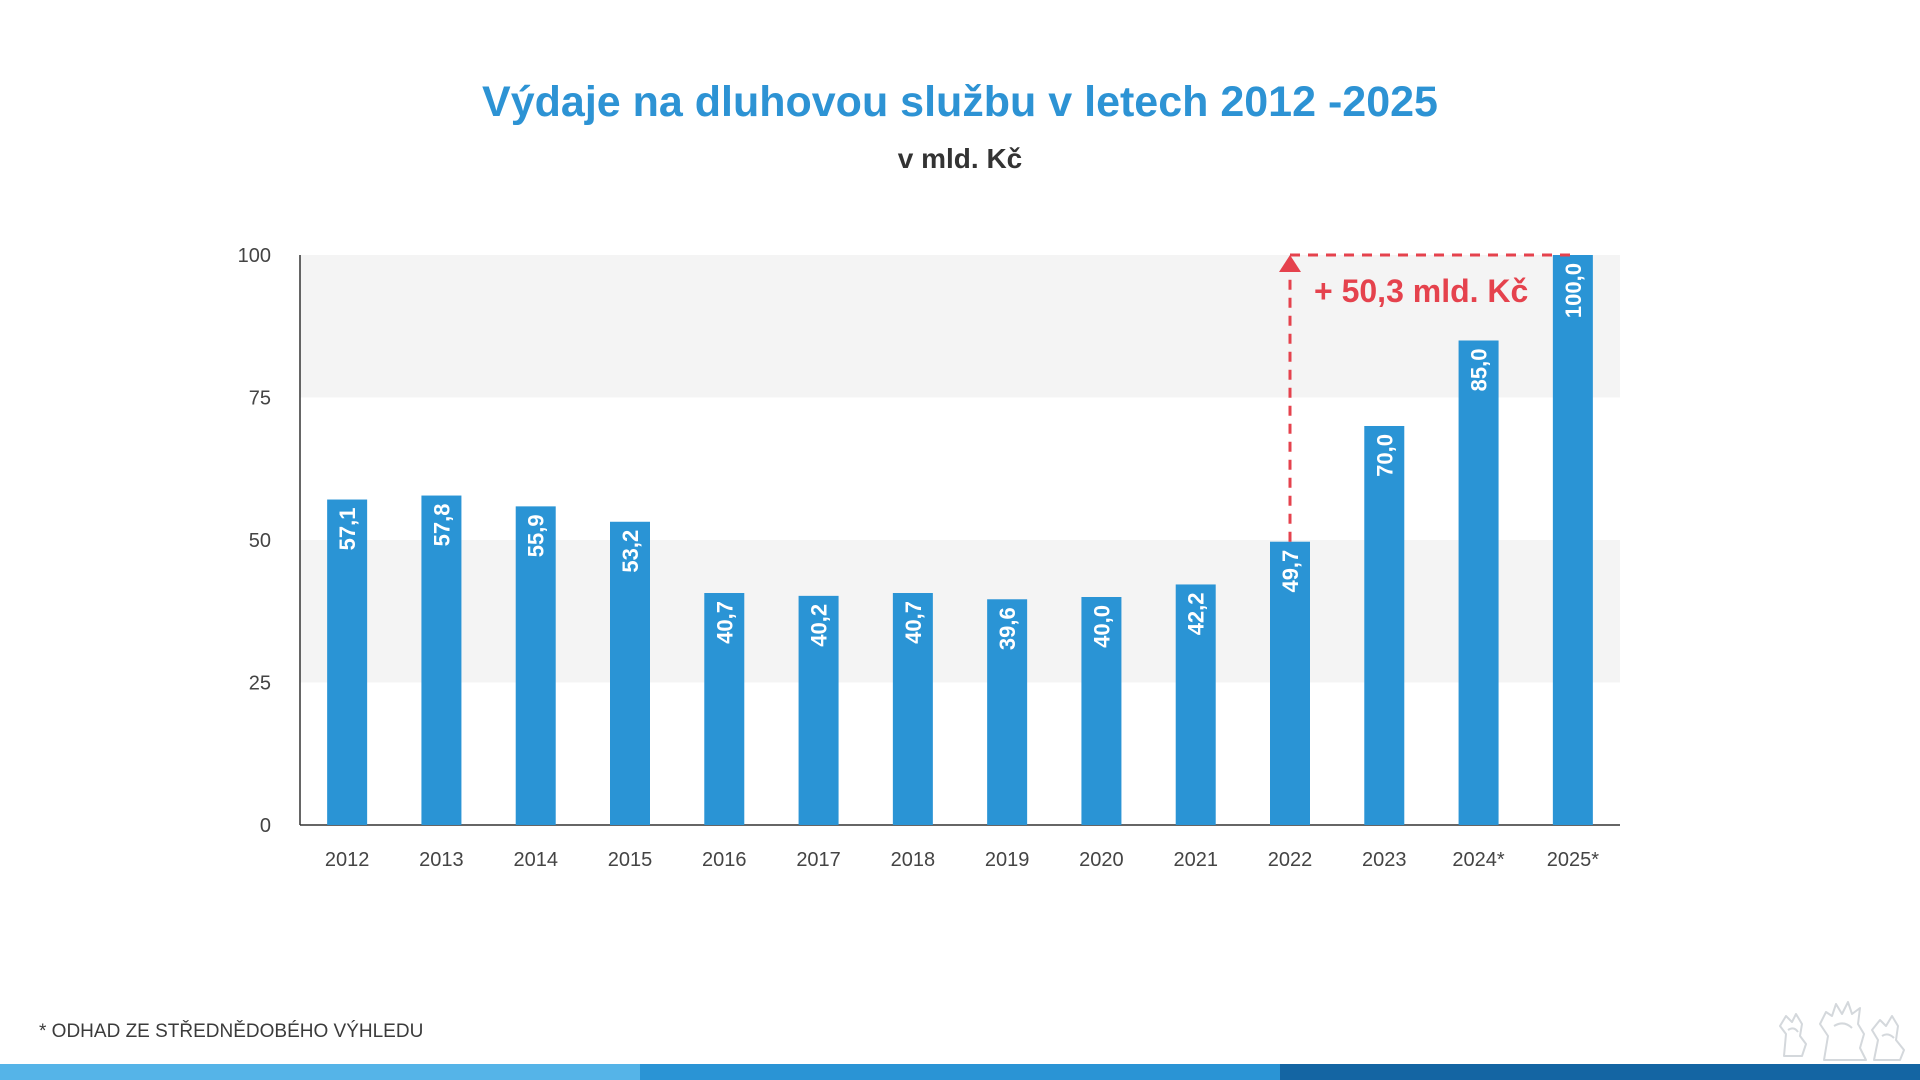  What do you see at coordinates (536, 535) in the screenshot?
I see `bar-value-label: 55,9` at bounding box center [536, 535].